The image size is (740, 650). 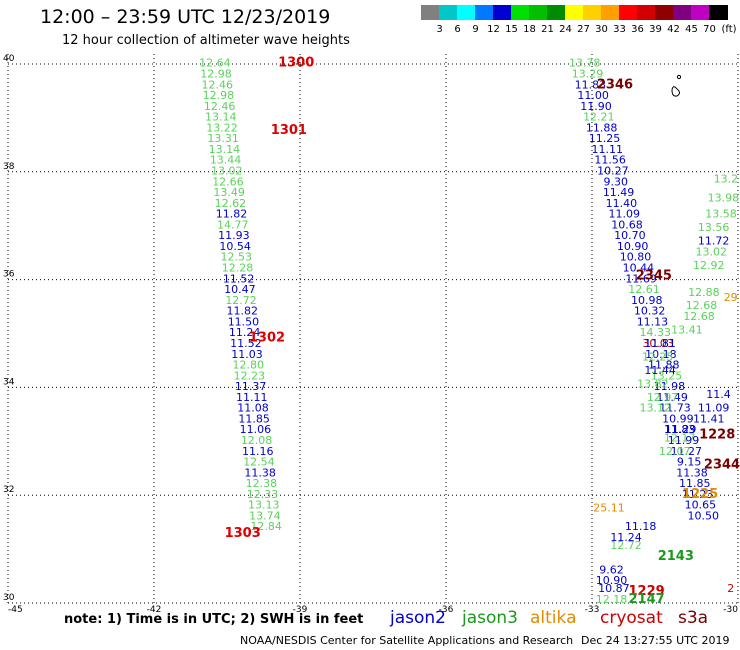 I want to click on wave-height-label: 12.53, so click(x=237, y=257).